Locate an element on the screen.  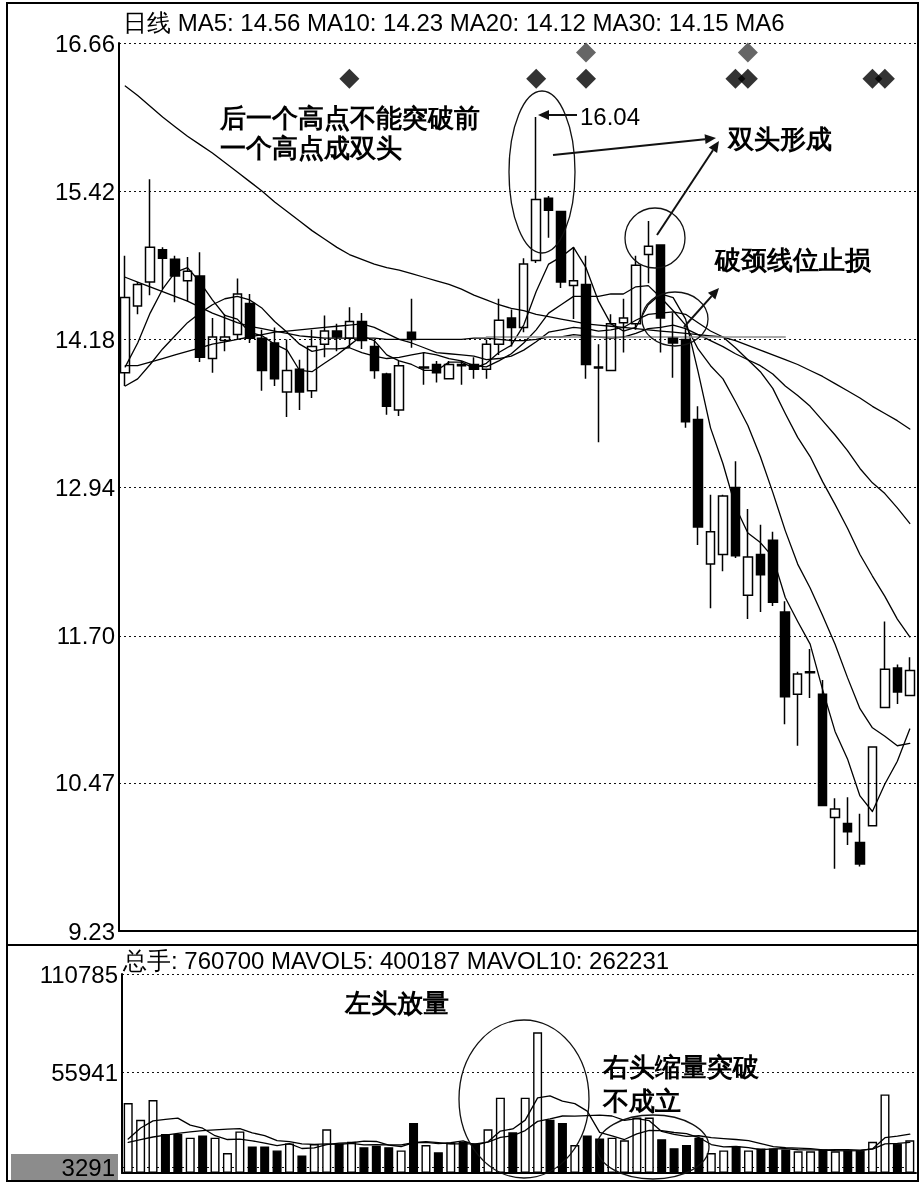
y-tick-label: 9.23 is located at coordinates (91, 931).